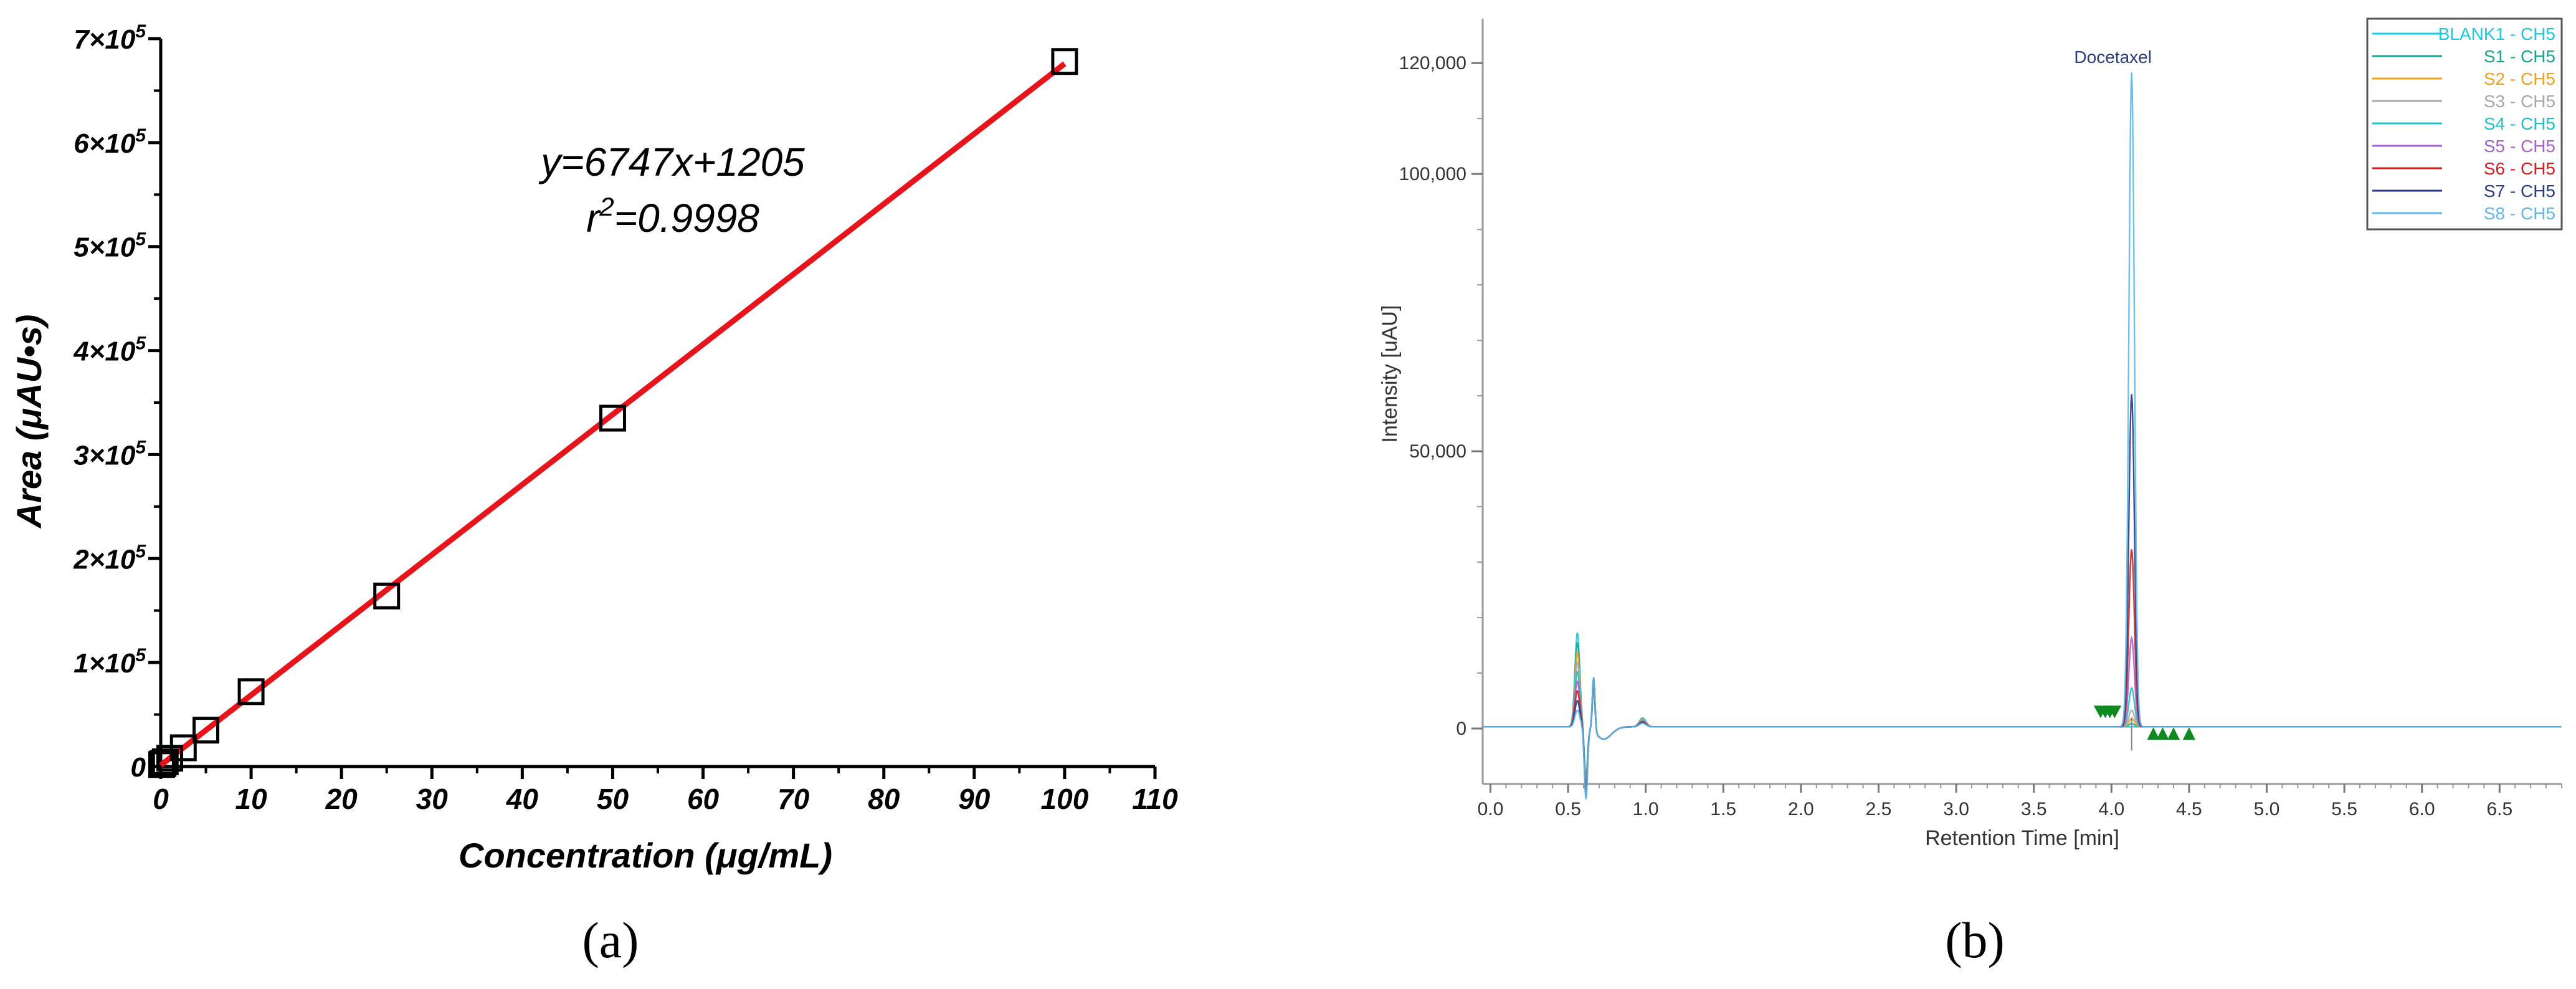  Describe the element at coordinates (2519, 191) in the screenshot. I see `legend-label: S7 - CH5` at that location.